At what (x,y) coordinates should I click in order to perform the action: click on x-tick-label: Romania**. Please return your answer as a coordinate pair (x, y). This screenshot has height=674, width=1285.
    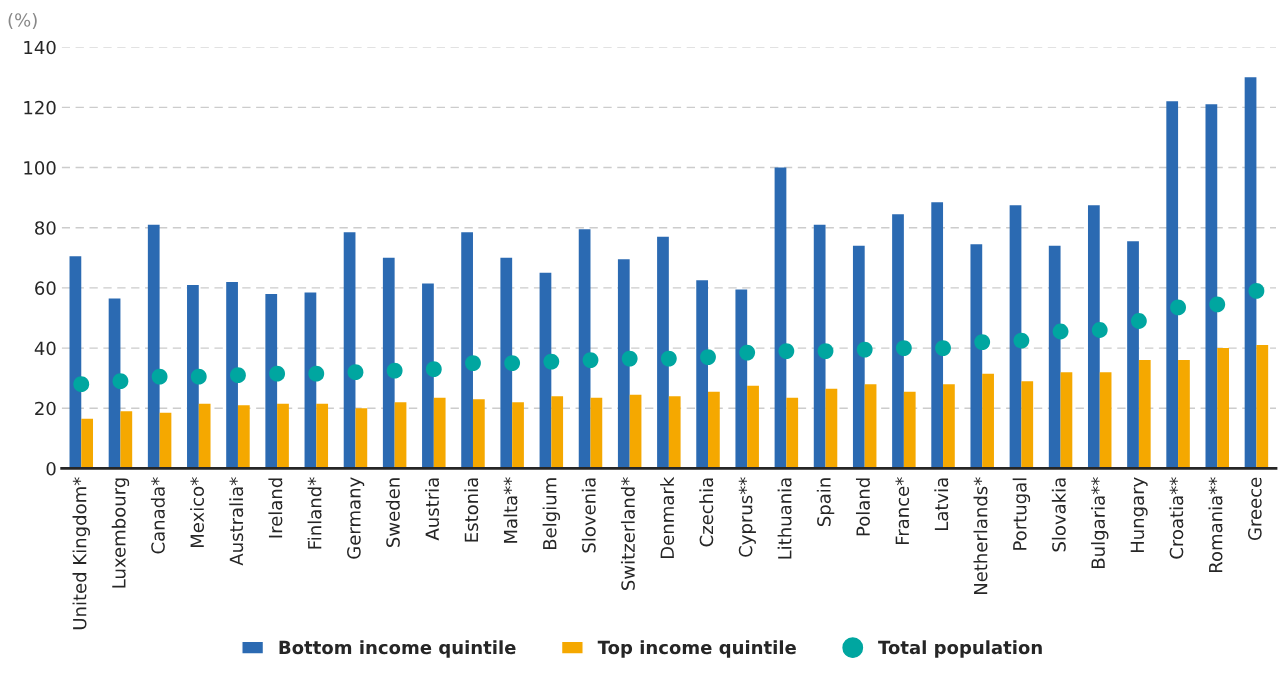
    Looking at the image, I should click on (1215, 524).